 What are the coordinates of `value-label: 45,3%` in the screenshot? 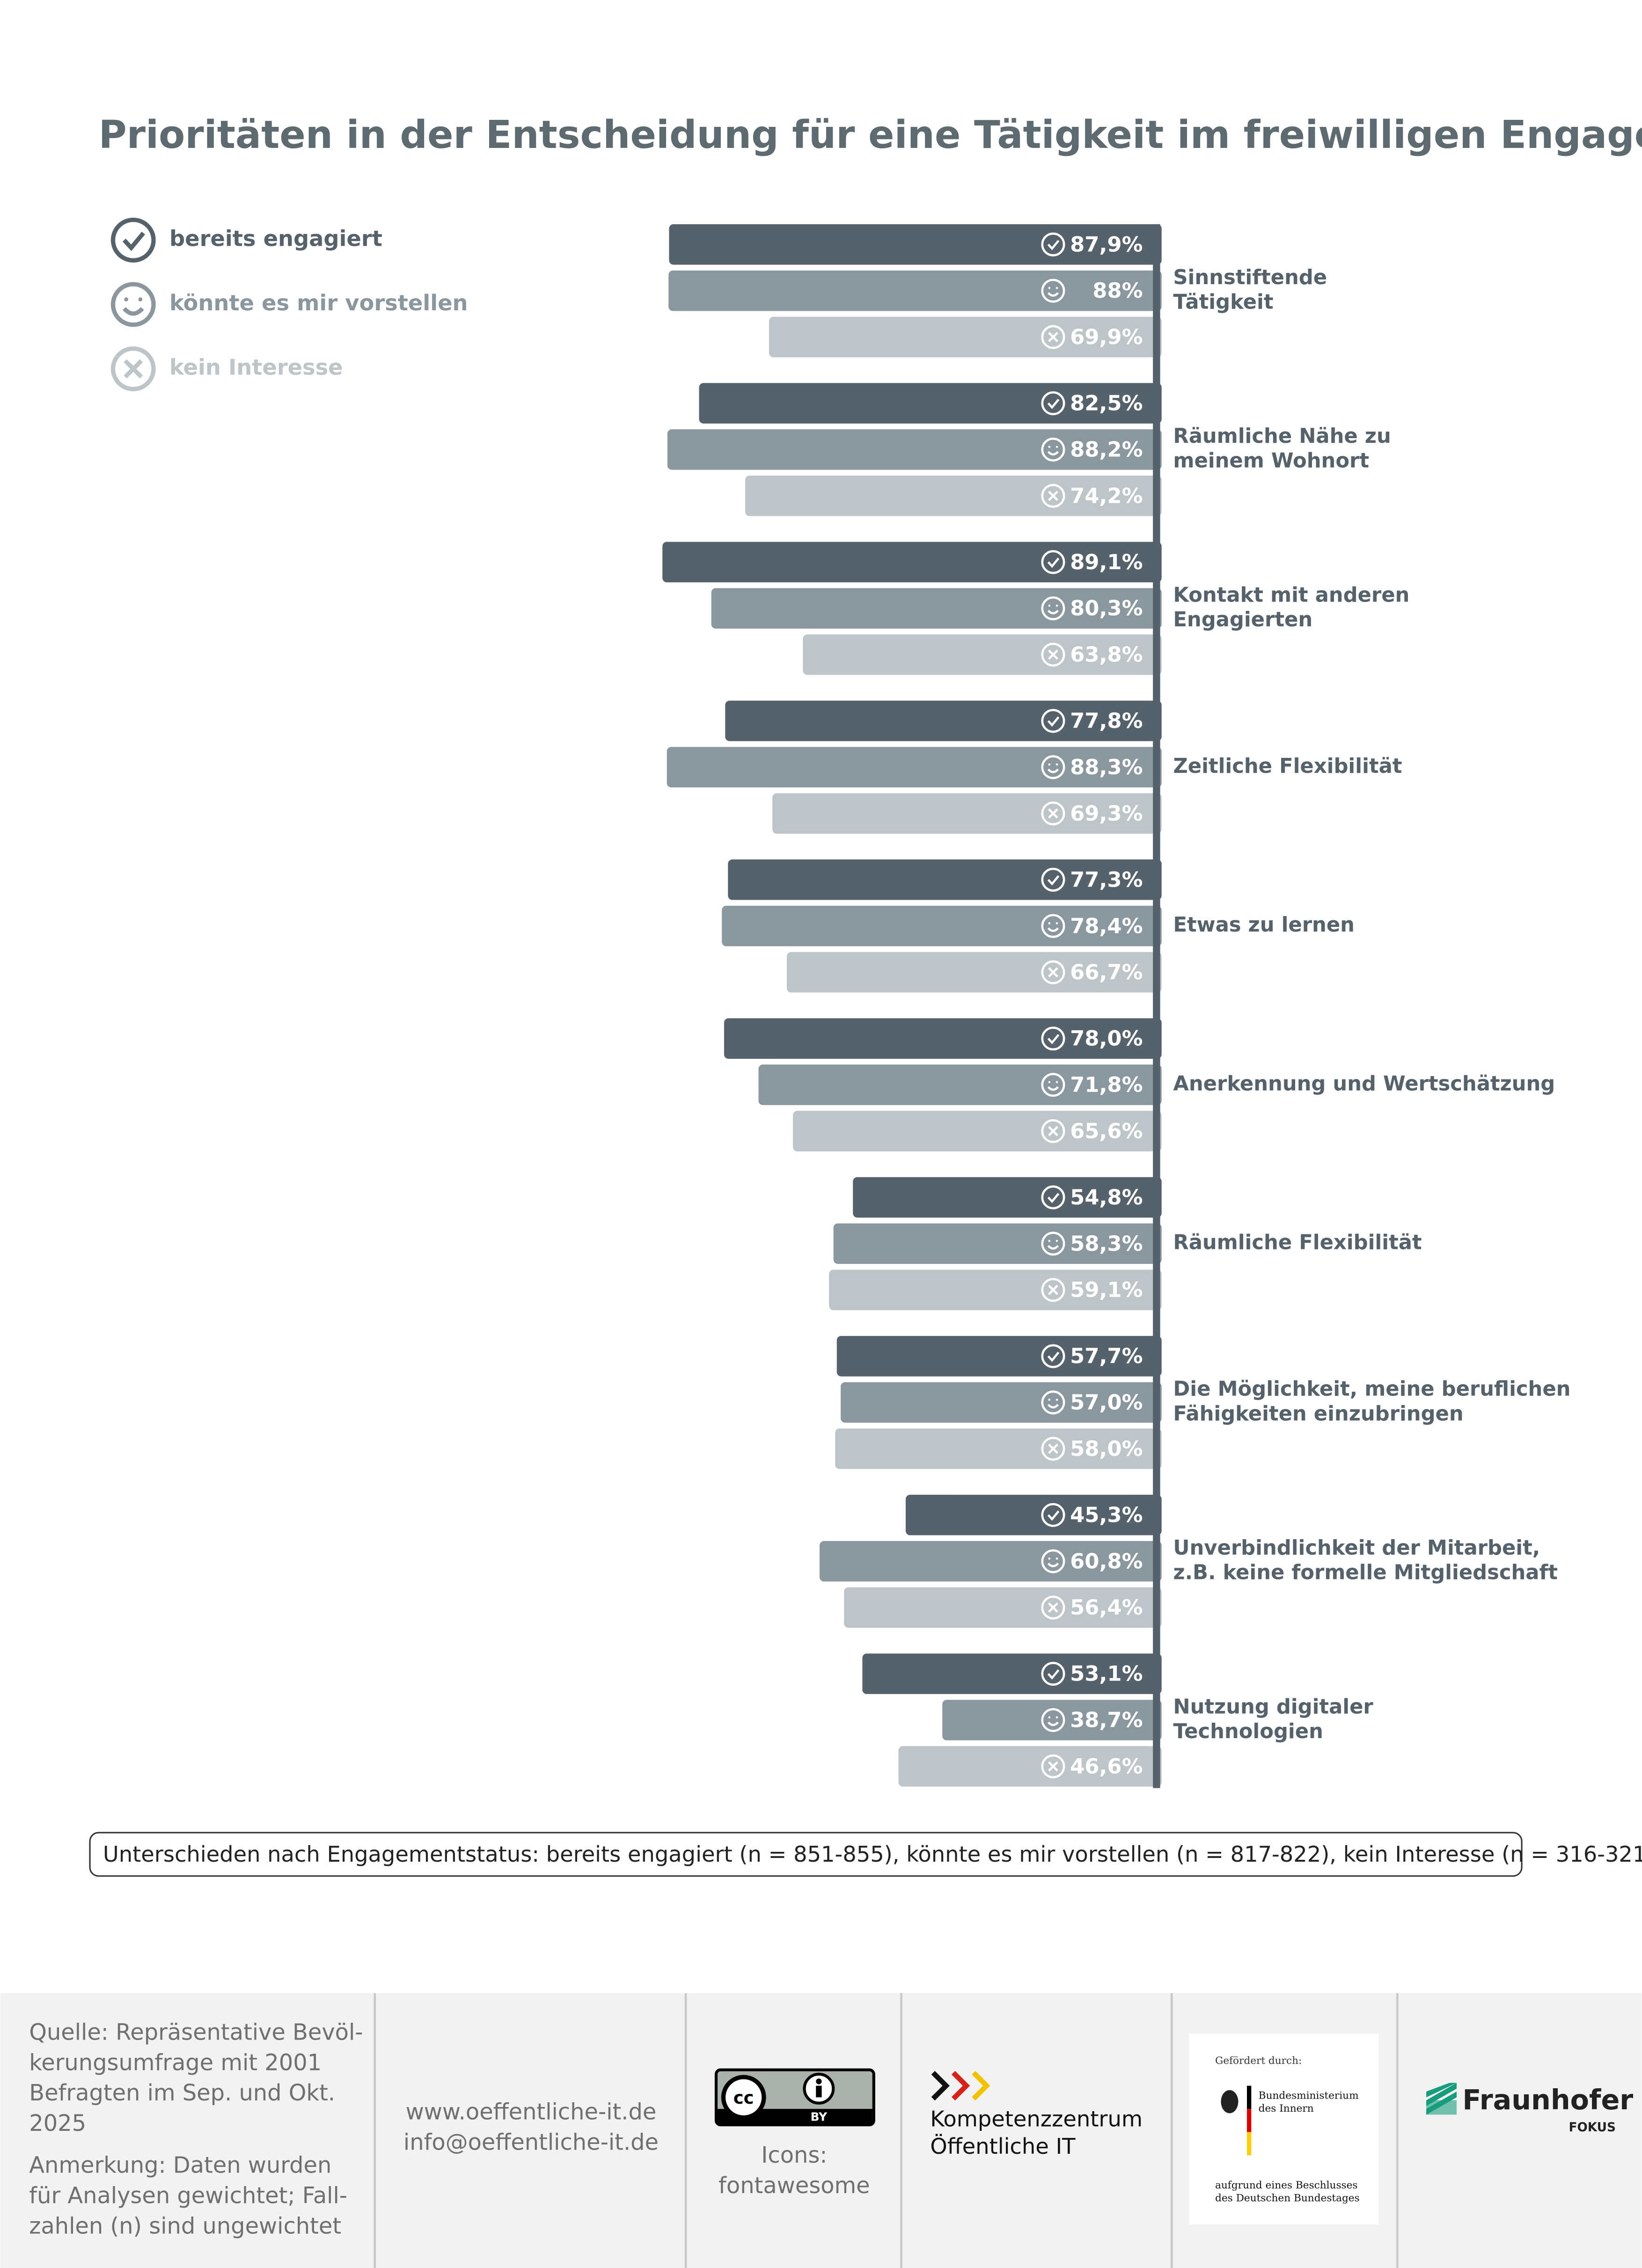 It's located at (1106, 1514).